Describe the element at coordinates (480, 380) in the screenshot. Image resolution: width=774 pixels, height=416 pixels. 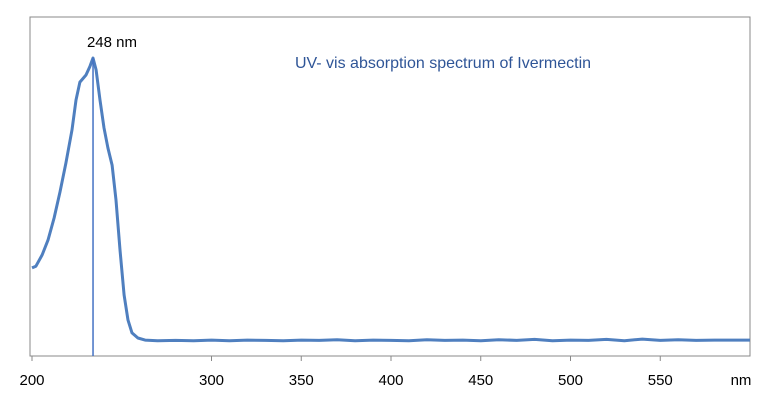
I see `x-tick-label: 450` at that location.